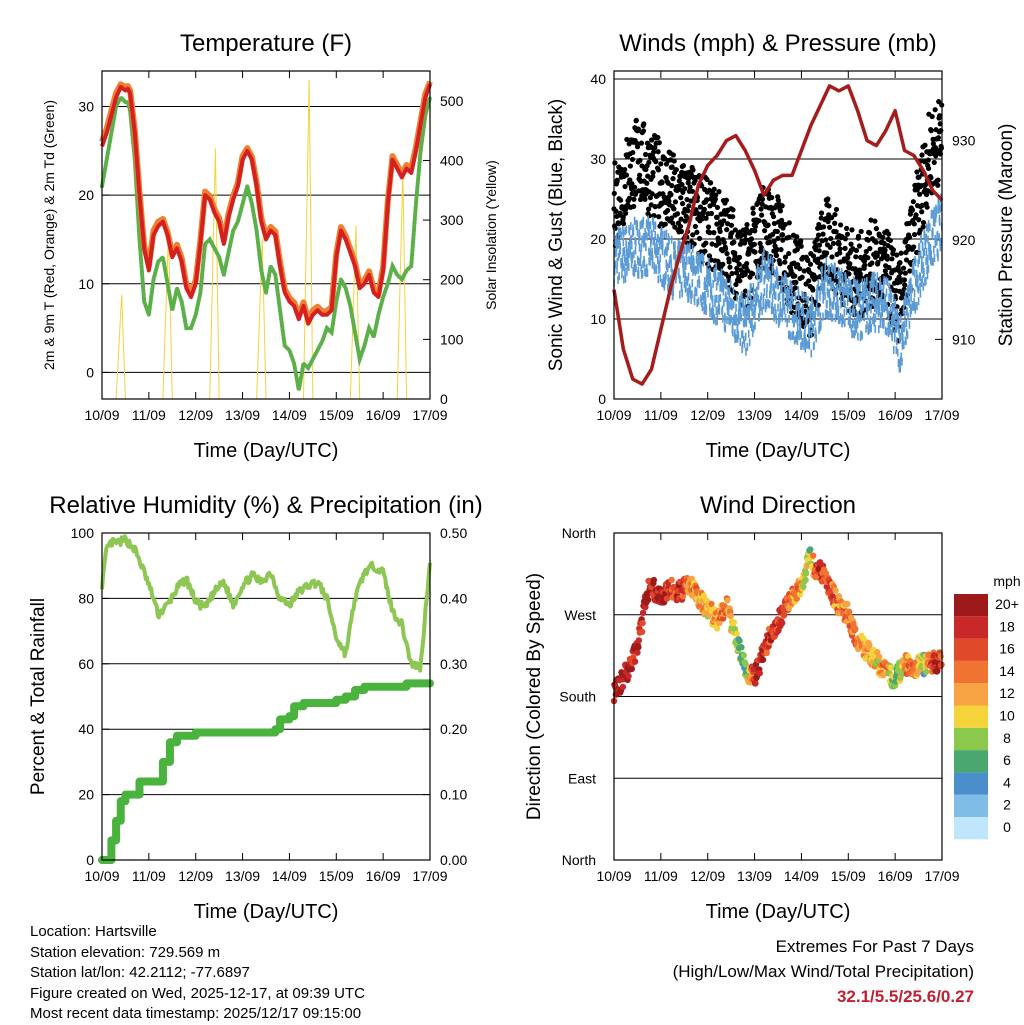  What do you see at coordinates (848, 415) in the screenshot?
I see `x-tick-label-1-5: 15/09` at bounding box center [848, 415].